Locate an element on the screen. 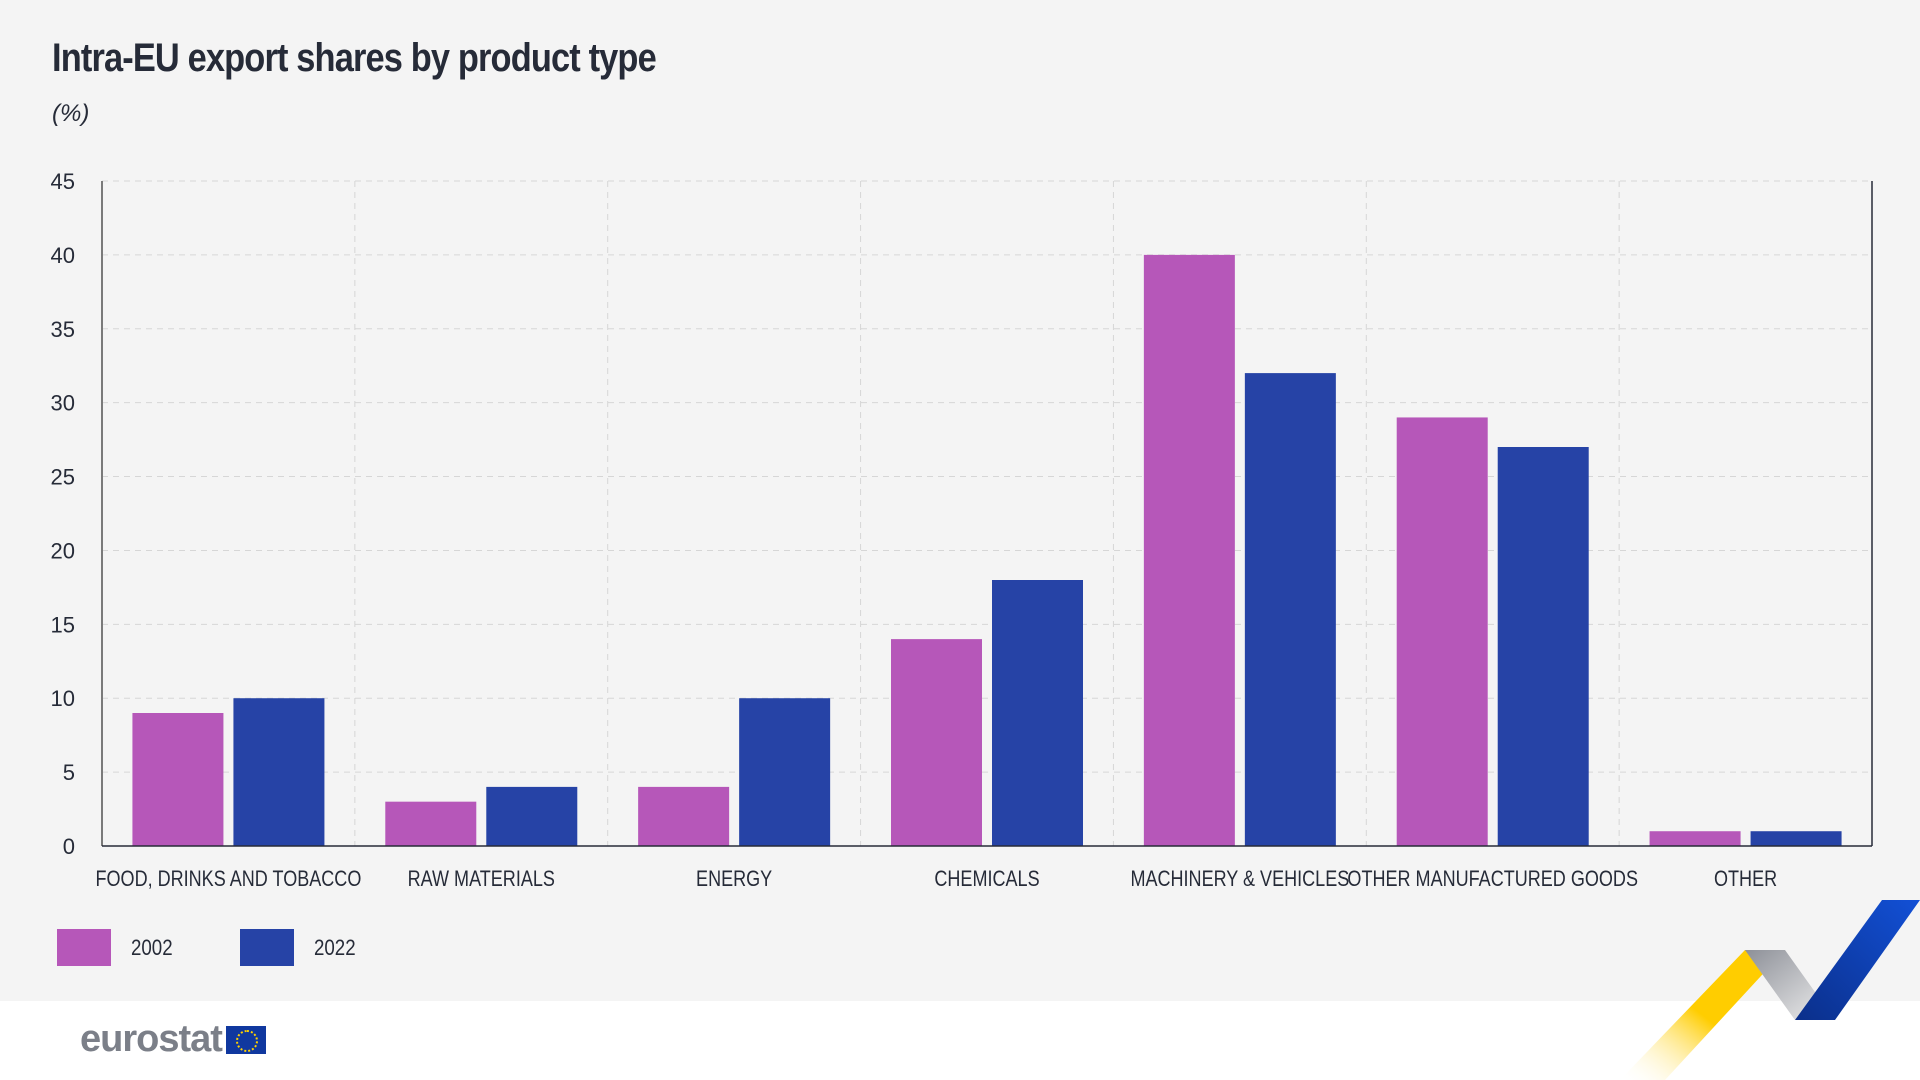 The width and height of the screenshot is (1920, 1080). x-category-label: OTHER is located at coordinates (1745, 879).